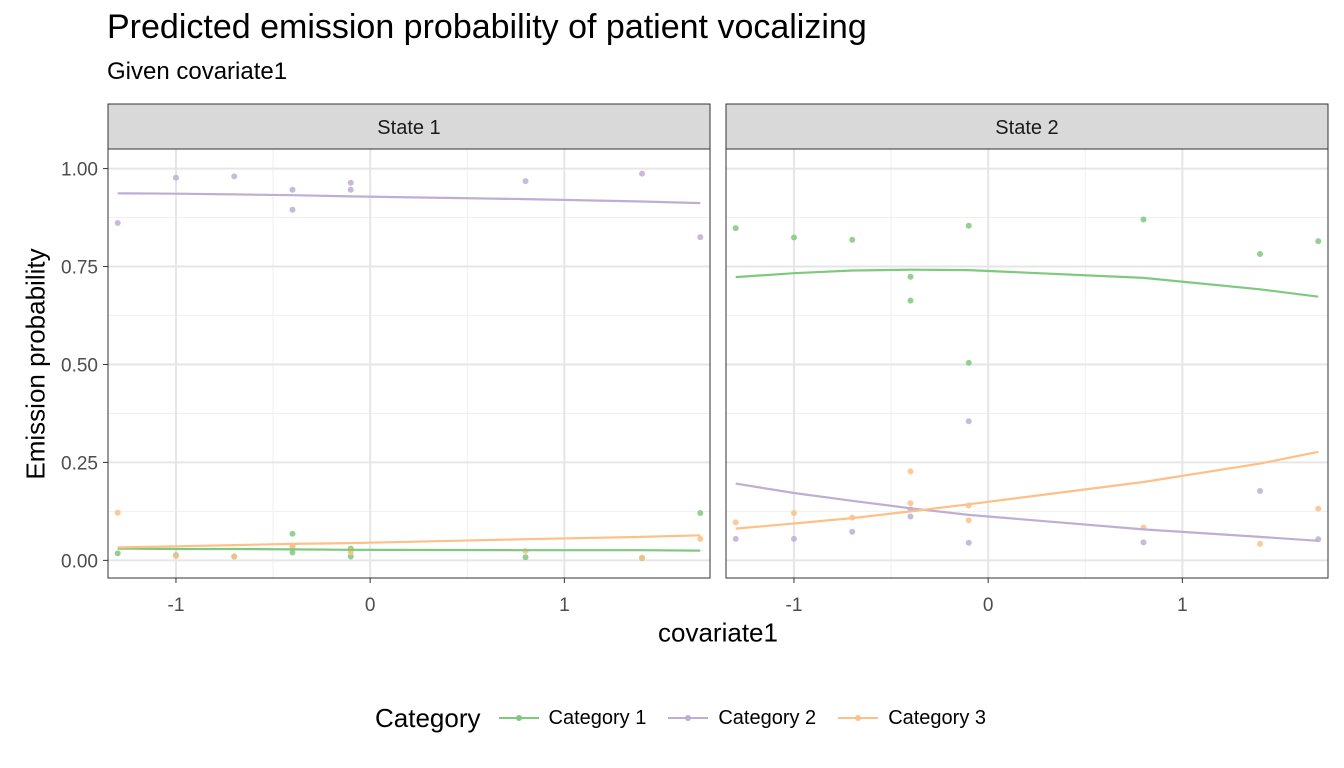 The image size is (1344, 768). I want to click on facet-label: State 2, so click(1026, 128).